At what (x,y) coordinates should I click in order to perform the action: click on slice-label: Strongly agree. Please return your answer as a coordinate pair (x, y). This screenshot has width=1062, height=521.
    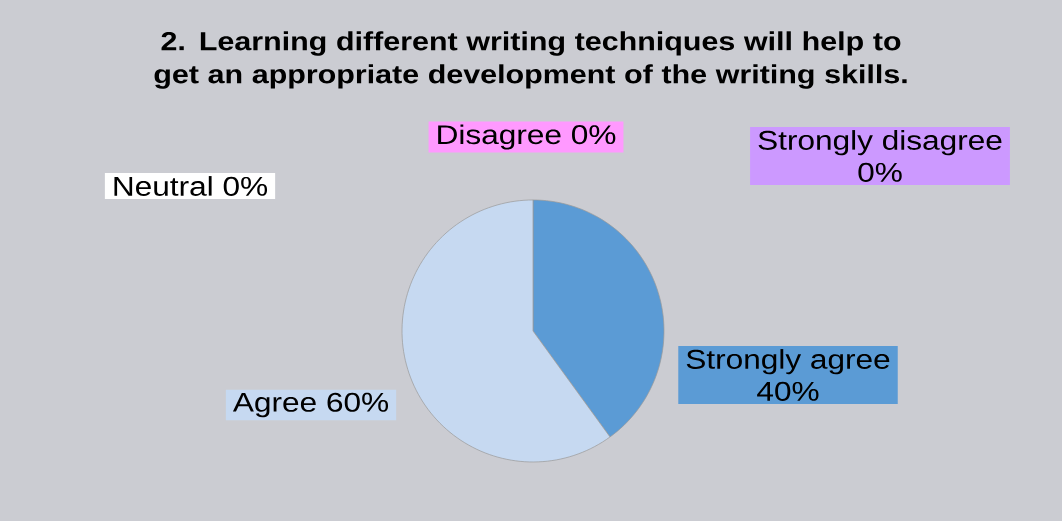
    Looking at the image, I should click on (788, 362).